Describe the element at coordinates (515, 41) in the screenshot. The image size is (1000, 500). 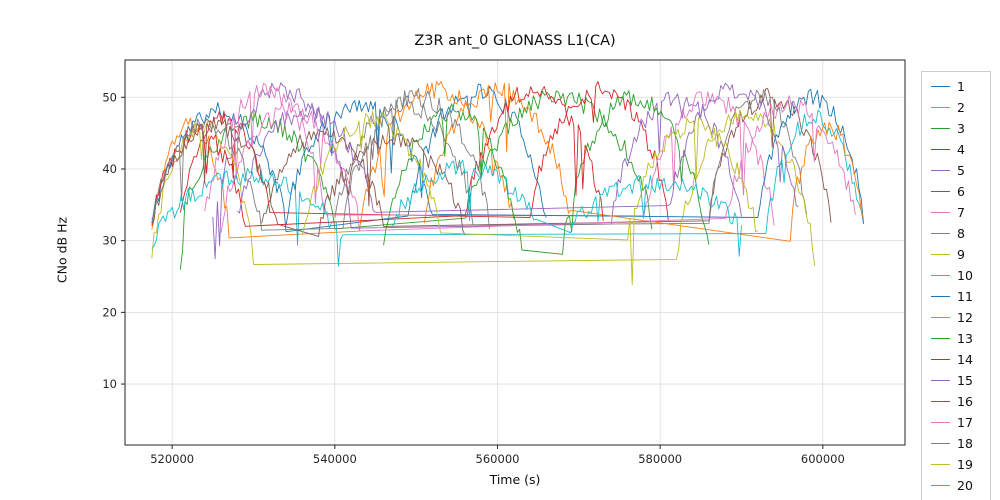
I see `chart-title: Z3R ant_0 GLONASS L1(CA)` at that location.